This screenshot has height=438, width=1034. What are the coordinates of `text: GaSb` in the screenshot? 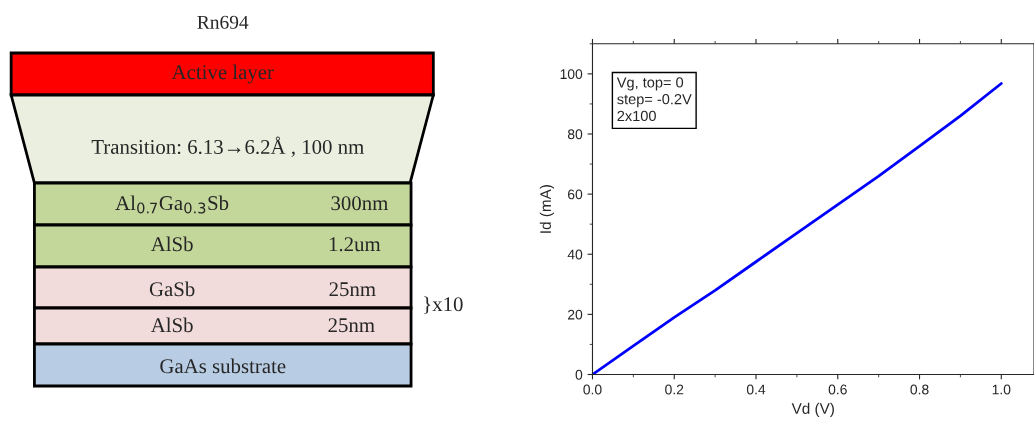 It's located at (172, 289).